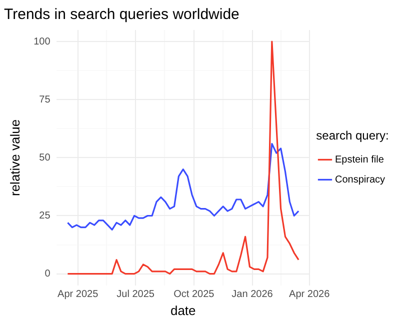 The width and height of the screenshot is (401, 325). I want to click on legend-label: Epstein file, so click(359, 160).